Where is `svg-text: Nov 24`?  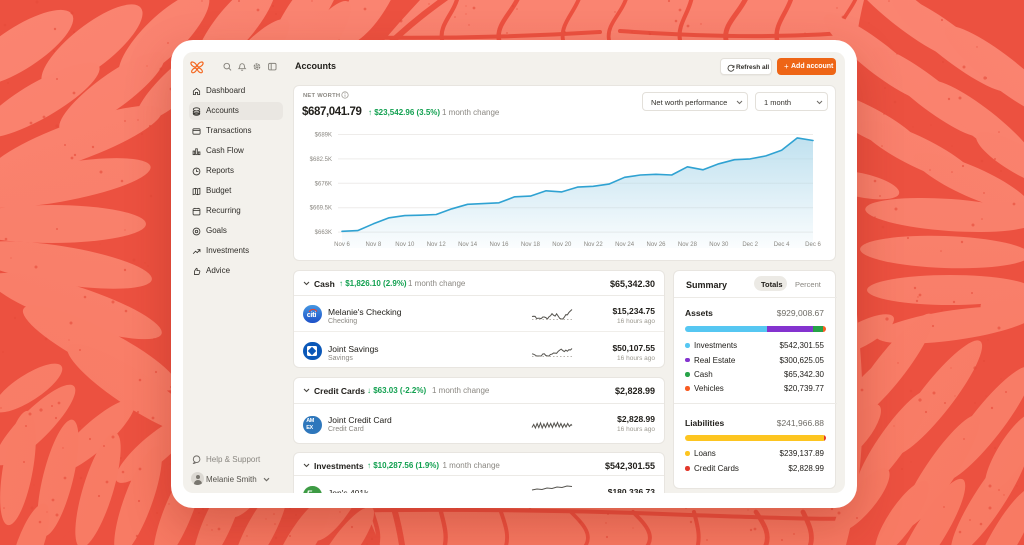
svg-text: Nov 24 is located at coordinates (625, 245).